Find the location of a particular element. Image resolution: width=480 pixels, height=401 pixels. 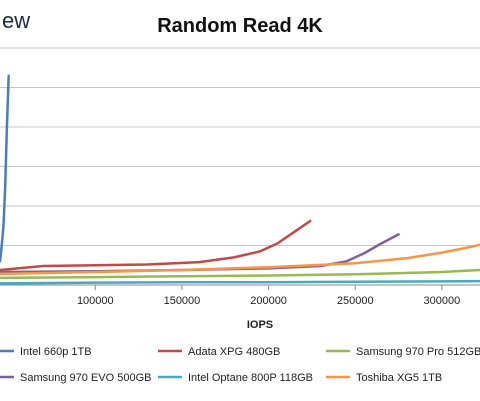

legend-label: Samsung 970 EVO 500GB is located at coordinates (85, 378).